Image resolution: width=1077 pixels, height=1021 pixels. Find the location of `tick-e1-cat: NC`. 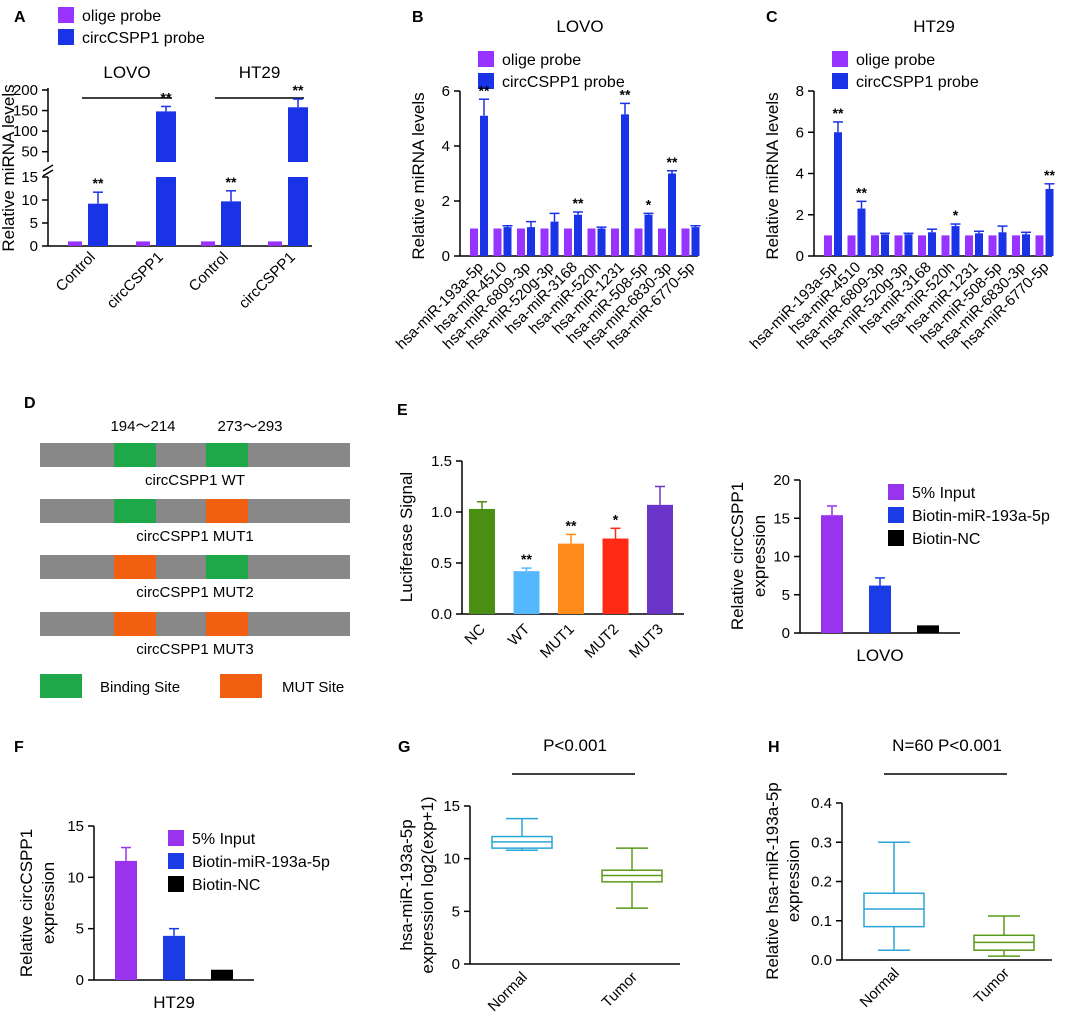

tick-e1-cat: NC is located at coordinates (474, 634).